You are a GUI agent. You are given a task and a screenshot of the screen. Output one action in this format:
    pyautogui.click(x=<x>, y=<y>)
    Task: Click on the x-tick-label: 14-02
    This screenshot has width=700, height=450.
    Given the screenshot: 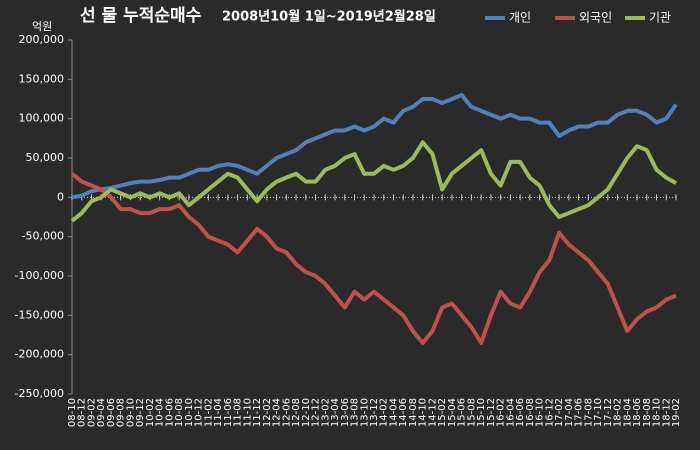 What is the action you would take?
    pyautogui.click(x=384, y=412)
    